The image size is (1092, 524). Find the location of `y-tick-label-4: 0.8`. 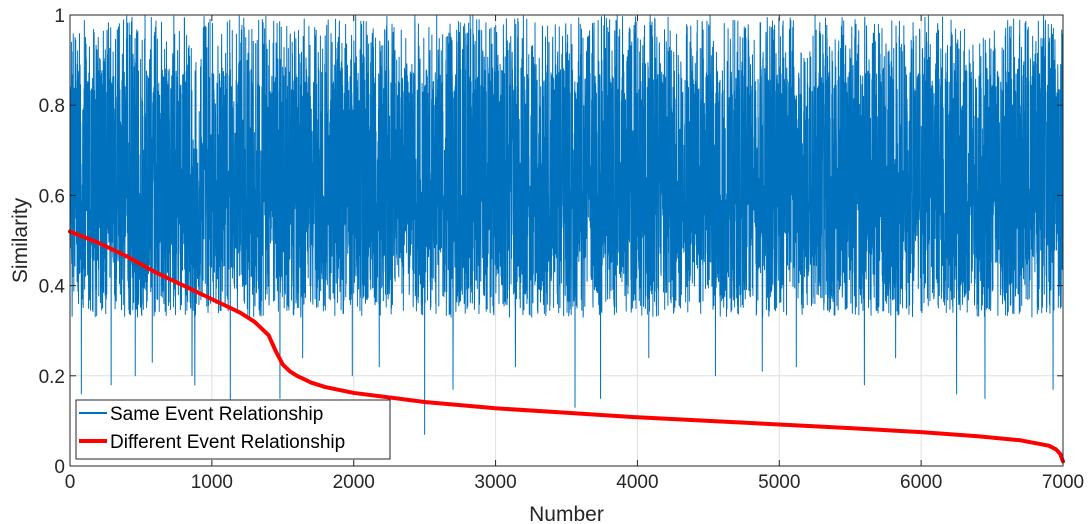

y-tick-label-4: 0.8 is located at coordinates (52, 106).